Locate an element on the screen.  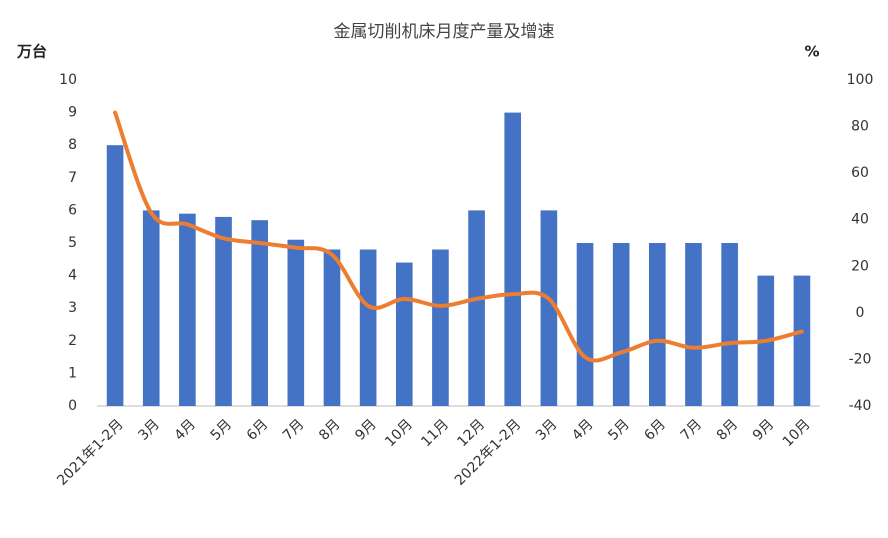
y-tick-label: 6 is located at coordinates (72, 210).